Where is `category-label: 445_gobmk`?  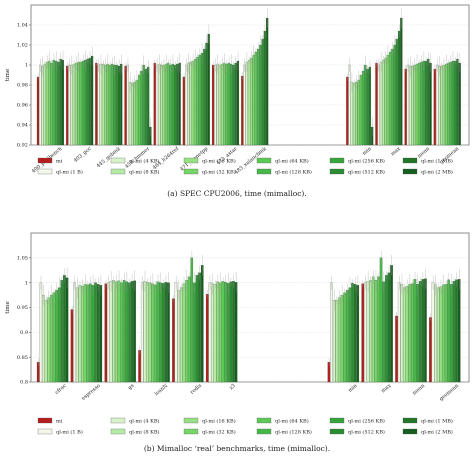 category-label: 445_gobmk is located at coordinates (109, 157).